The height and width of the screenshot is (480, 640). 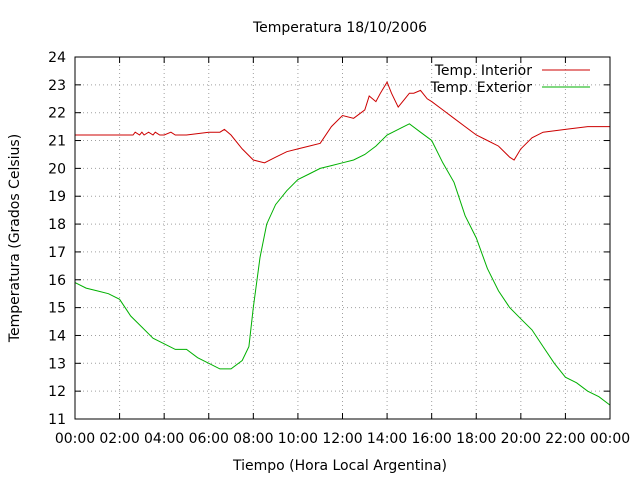 I want to click on y-tick-label: 23, so click(x=57, y=86).